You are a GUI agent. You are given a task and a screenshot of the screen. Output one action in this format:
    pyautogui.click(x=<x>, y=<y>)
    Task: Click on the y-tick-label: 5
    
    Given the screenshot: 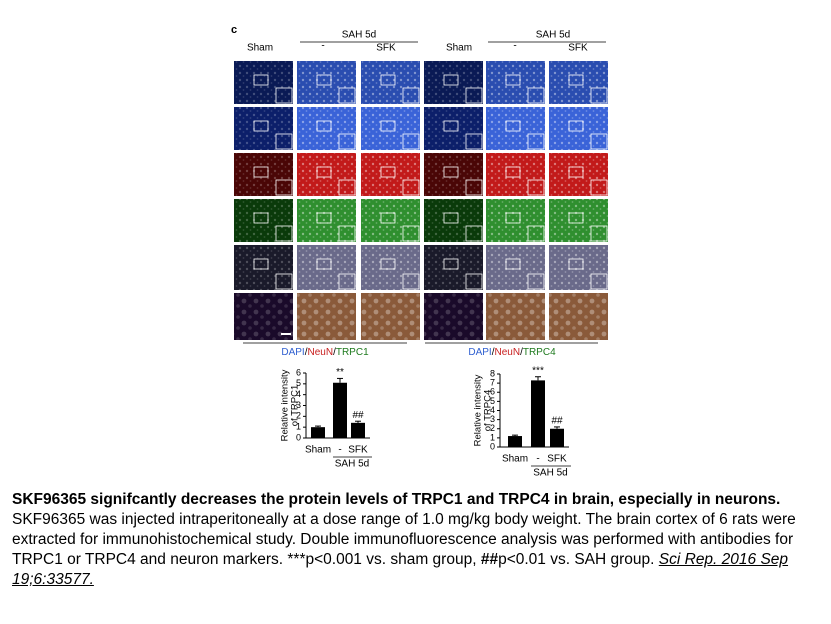 What is the action you would take?
    pyautogui.click(x=298, y=383)
    